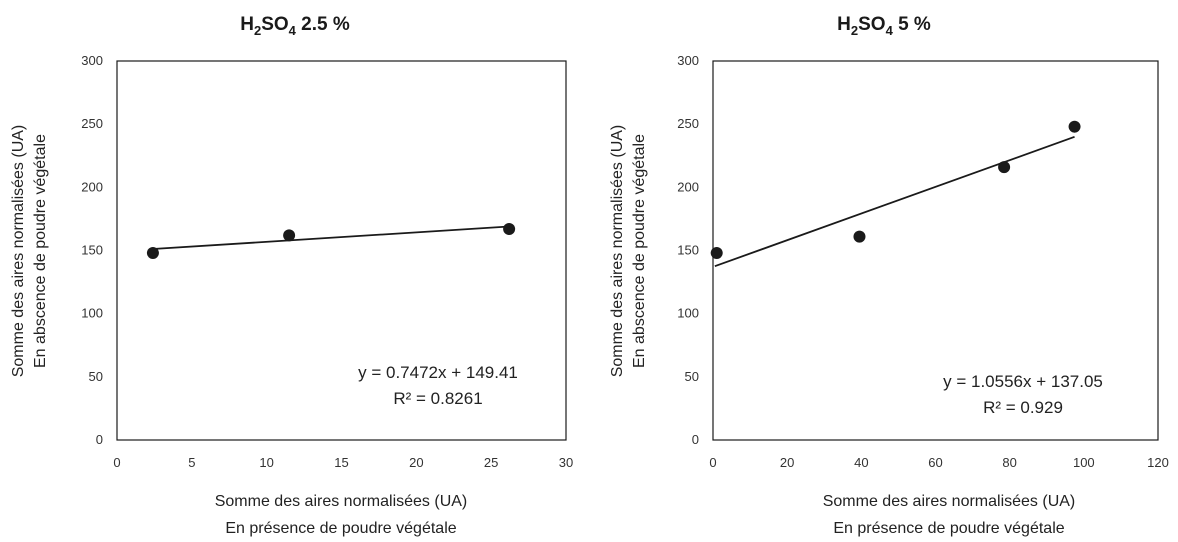 This screenshot has height=542, width=1178. What do you see at coordinates (1023, 407) in the screenshot?
I see `r-squared: R² = 0.929` at bounding box center [1023, 407].